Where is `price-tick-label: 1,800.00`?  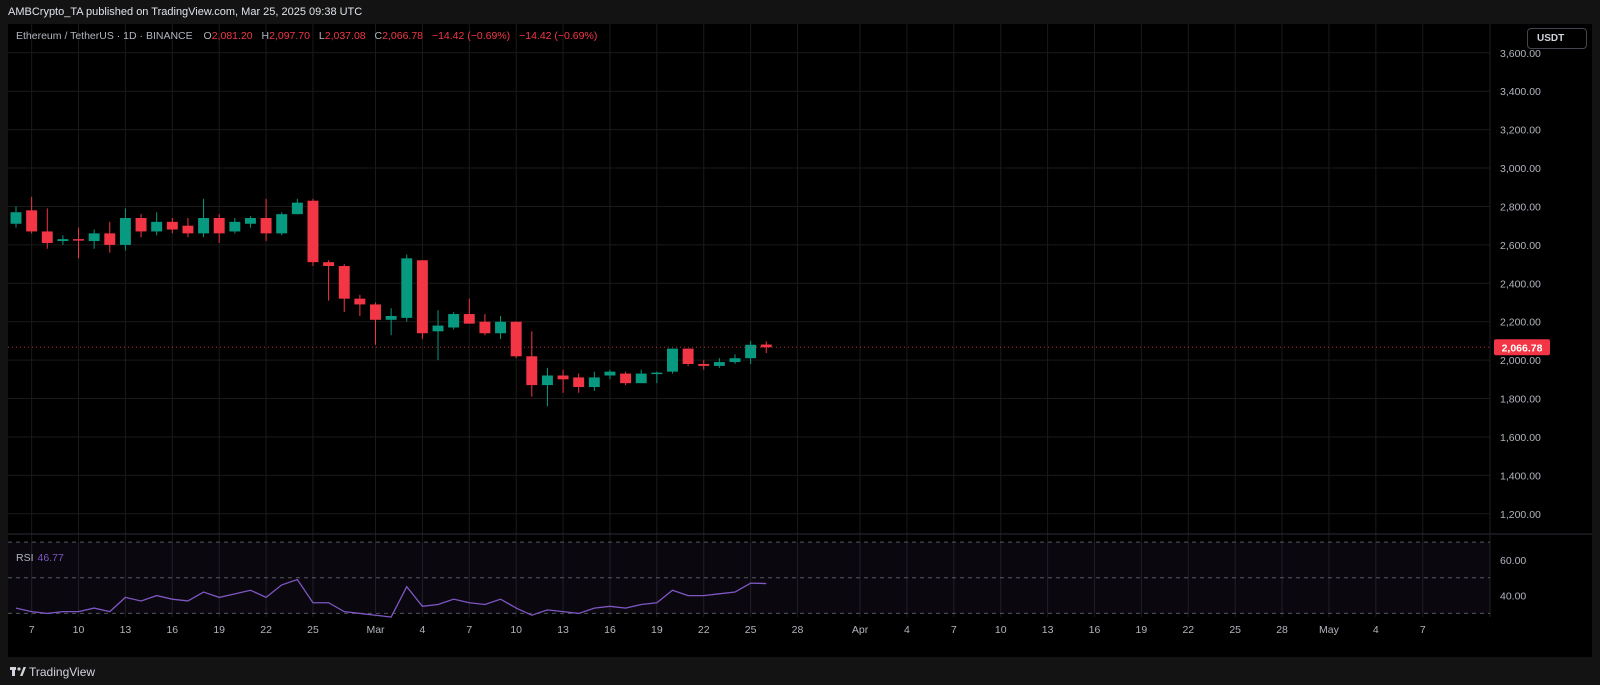
price-tick-label: 1,800.00 is located at coordinates (1520, 400).